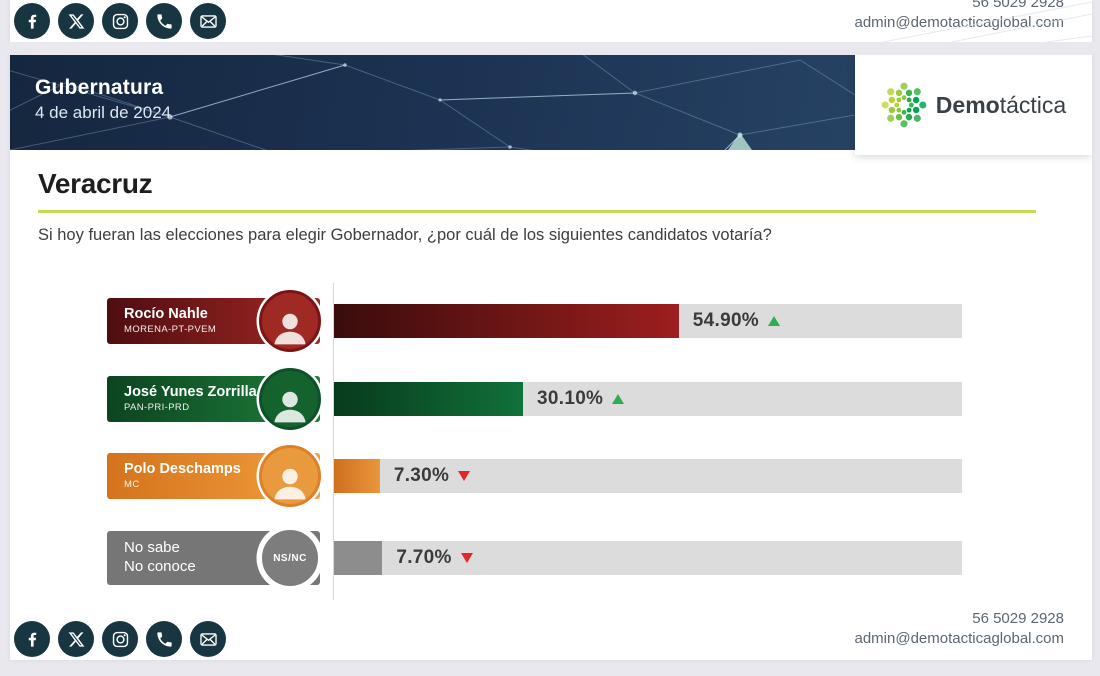 The image size is (1100, 676). What do you see at coordinates (537, 211) in the screenshot?
I see `title-underline` at bounding box center [537, 211].